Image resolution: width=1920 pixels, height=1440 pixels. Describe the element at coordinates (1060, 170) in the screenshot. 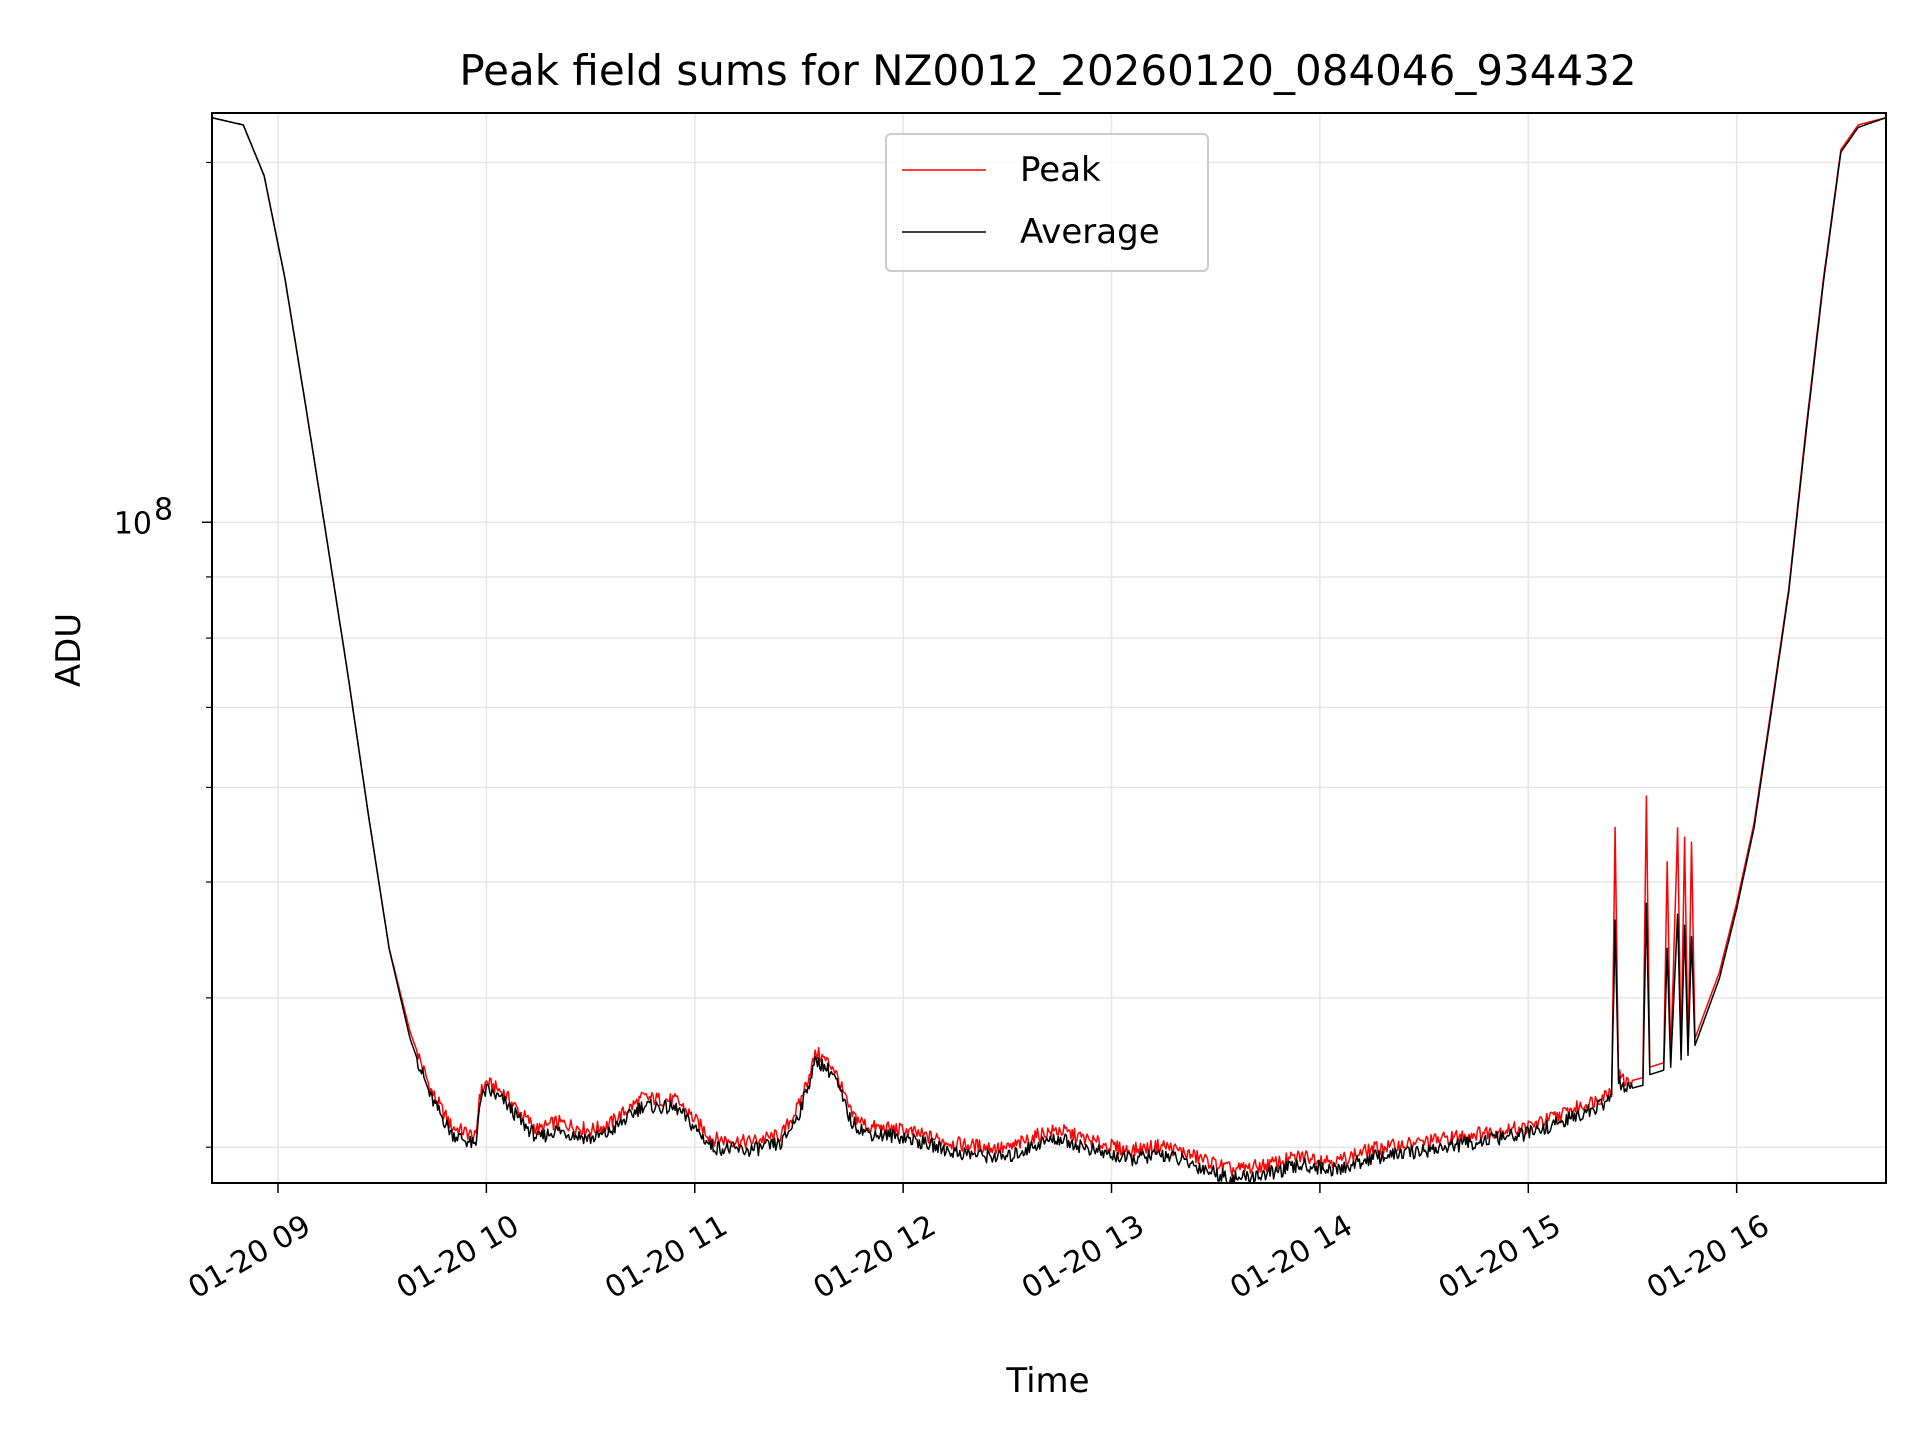

I see `legend-label-peak: Peak` at that location.